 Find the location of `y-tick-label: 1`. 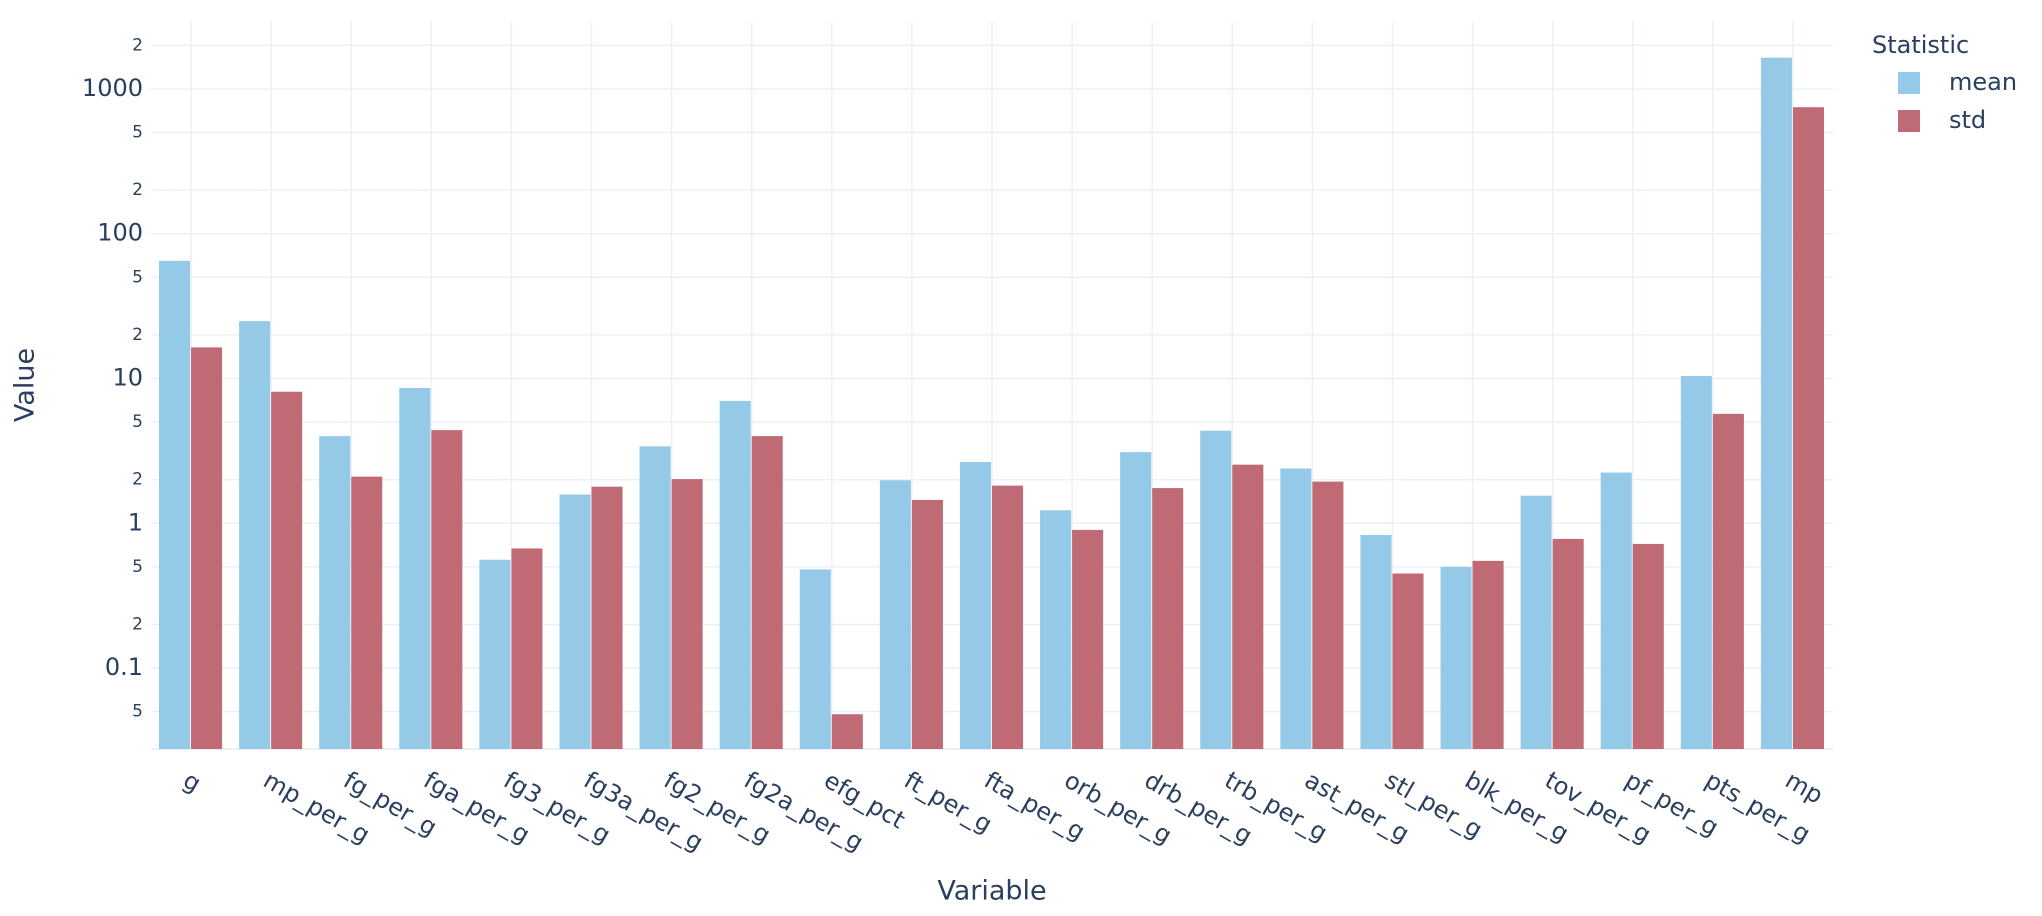

y-tick-label: 1 is located at coordinates (135, 522).